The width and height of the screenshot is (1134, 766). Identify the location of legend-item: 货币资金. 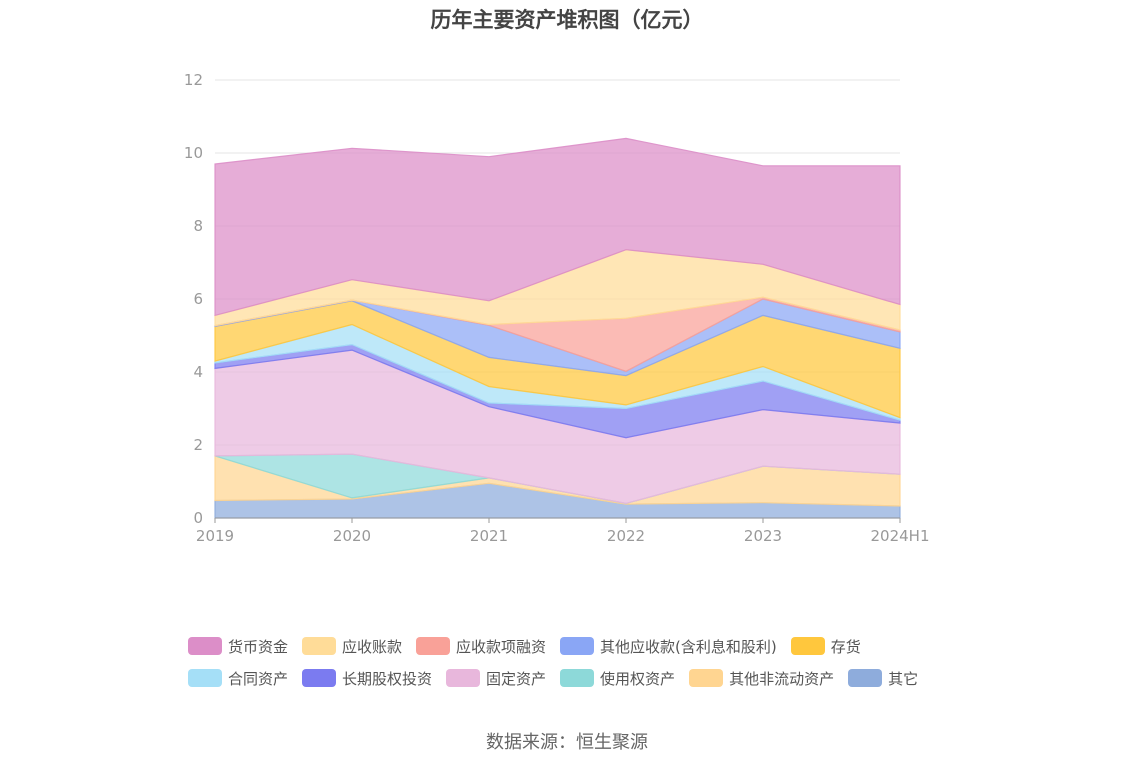
(238, 646).